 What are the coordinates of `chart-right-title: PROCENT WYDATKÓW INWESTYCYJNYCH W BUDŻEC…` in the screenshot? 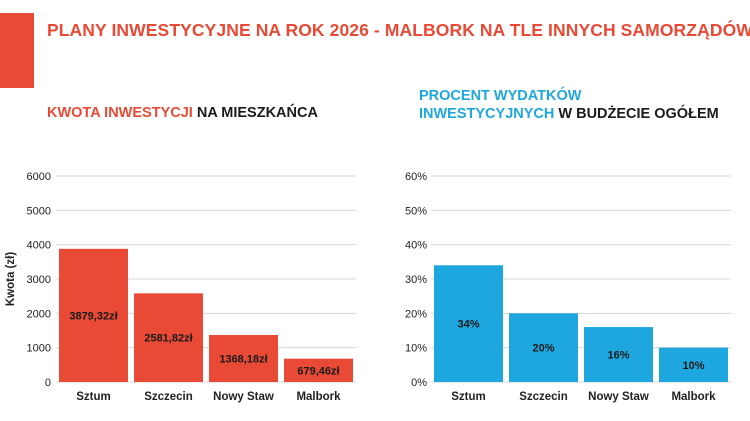 It's located at (569, 105).